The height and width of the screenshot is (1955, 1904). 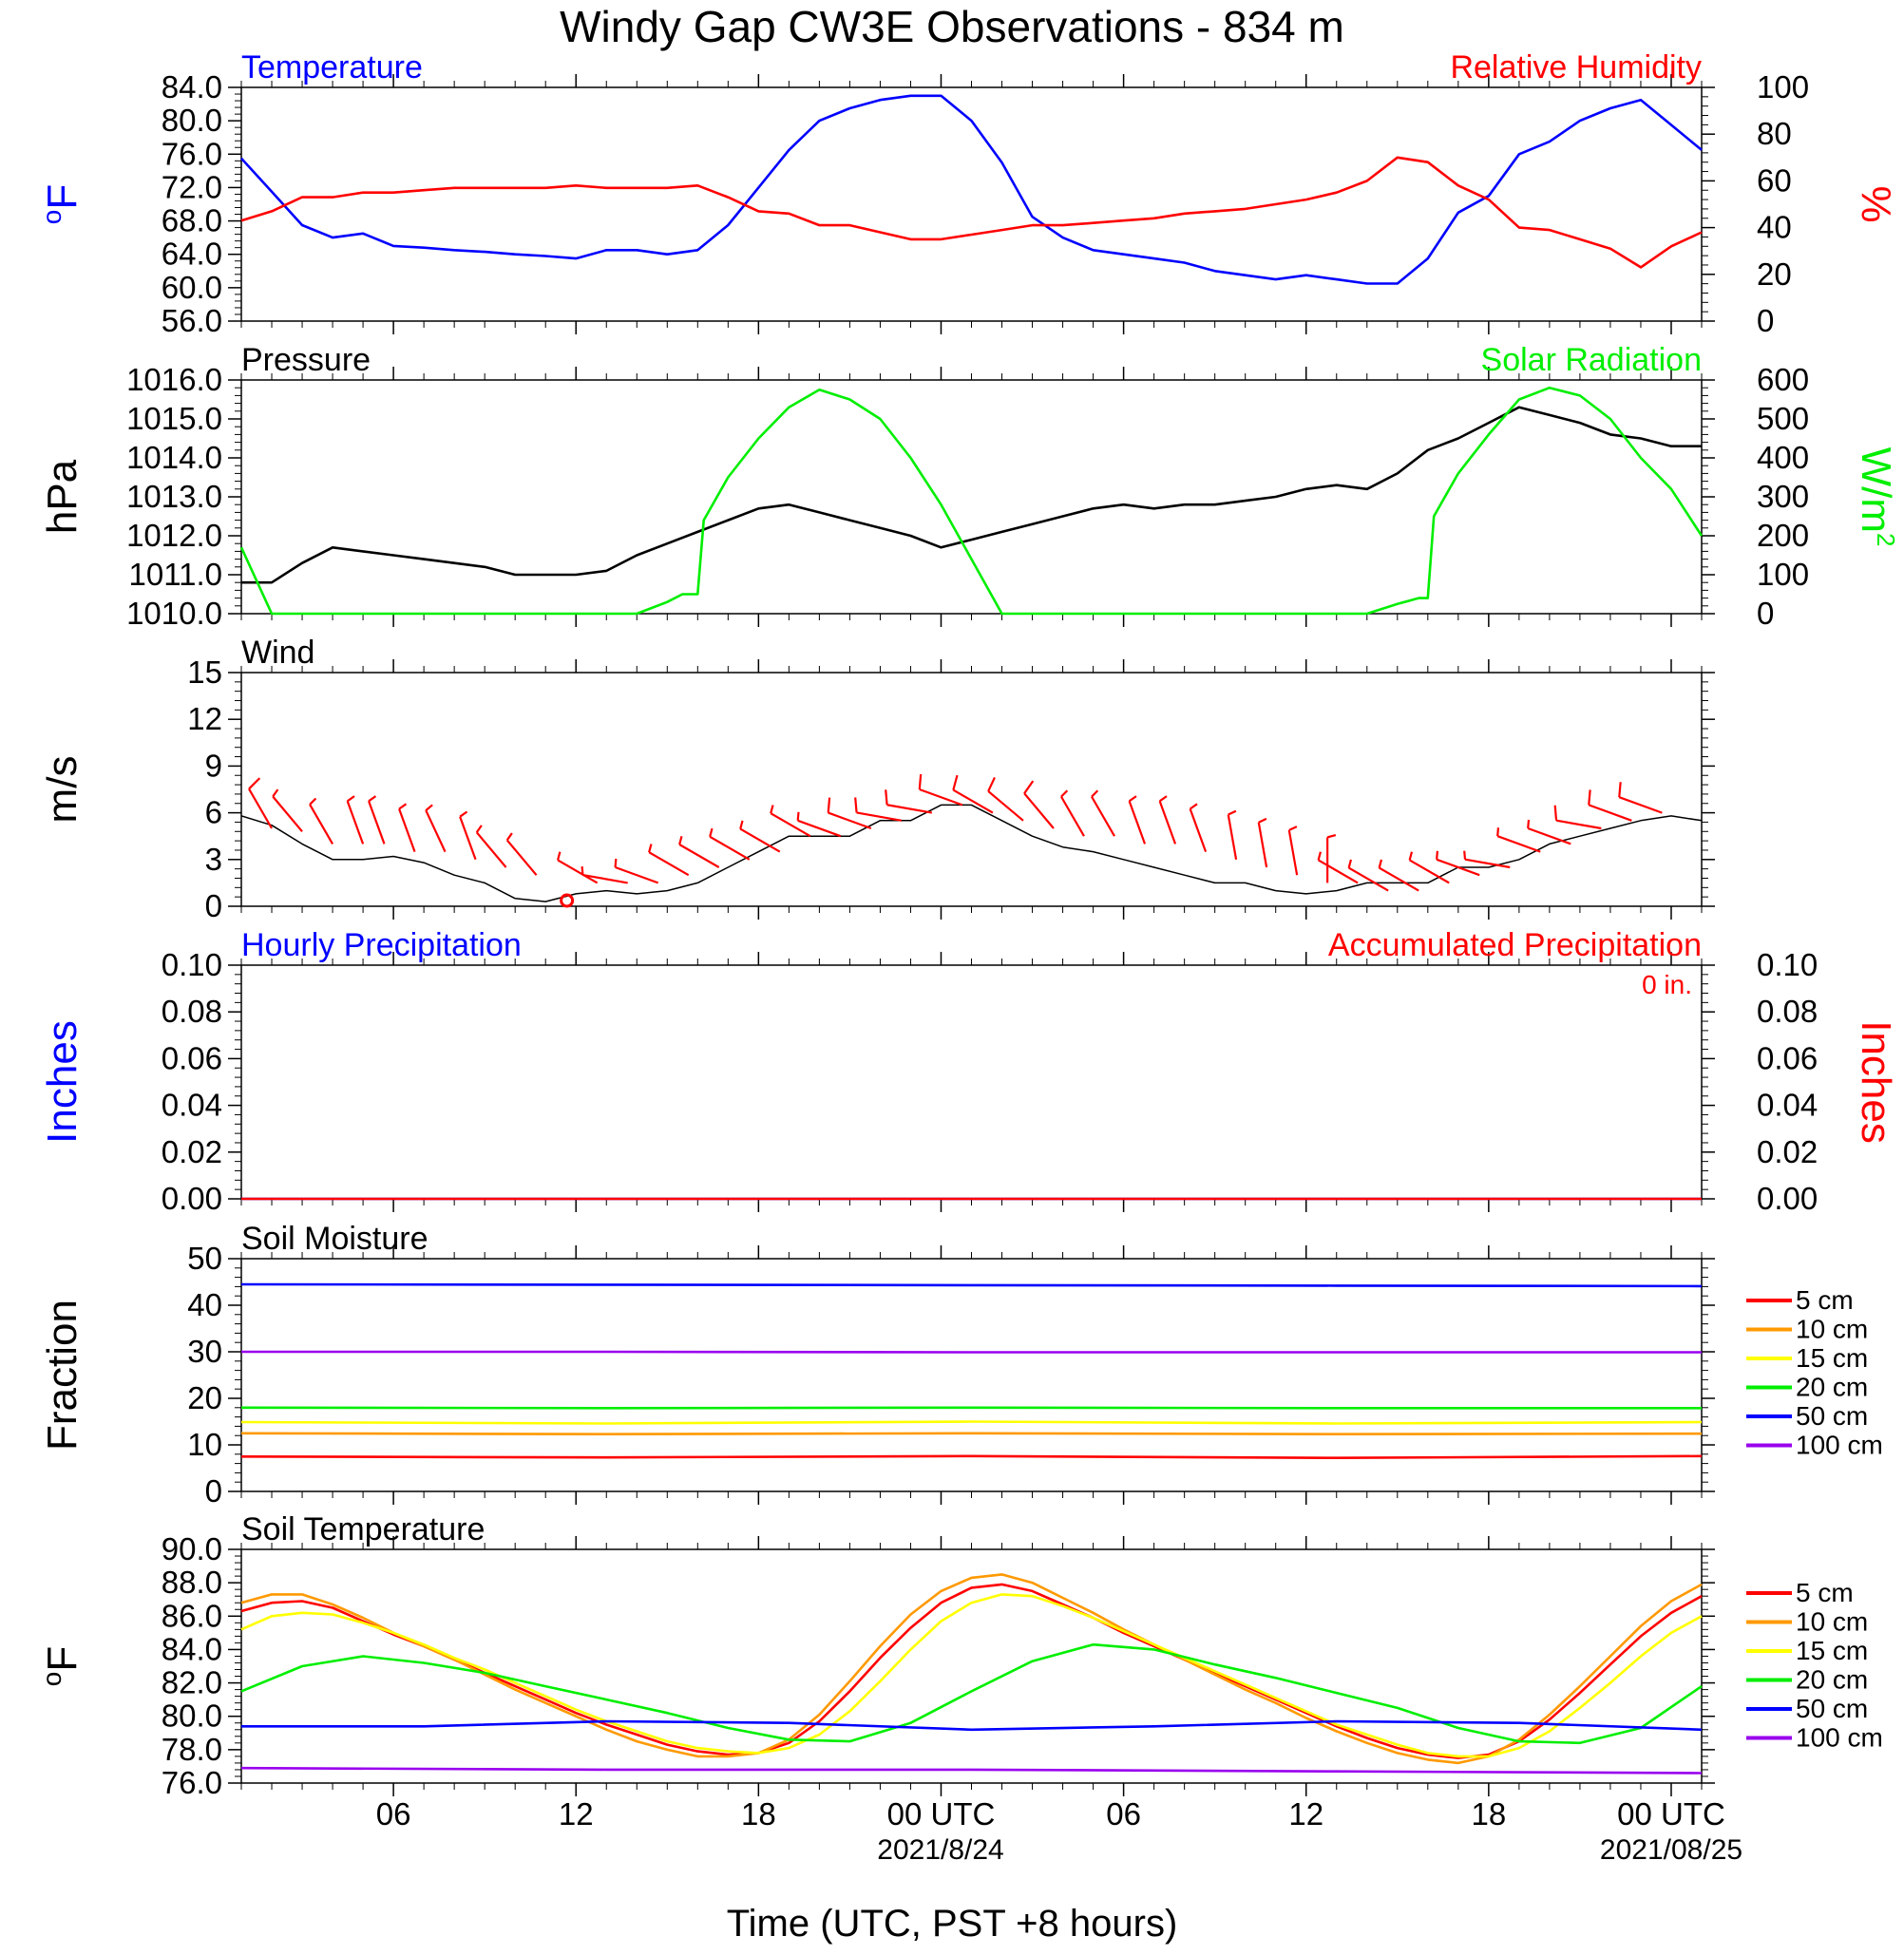 What do you see at coordinates (192, 1198) in the screenshot?
I see `y-tick-label-left: 0.00` at bounding box center [192, 1198].